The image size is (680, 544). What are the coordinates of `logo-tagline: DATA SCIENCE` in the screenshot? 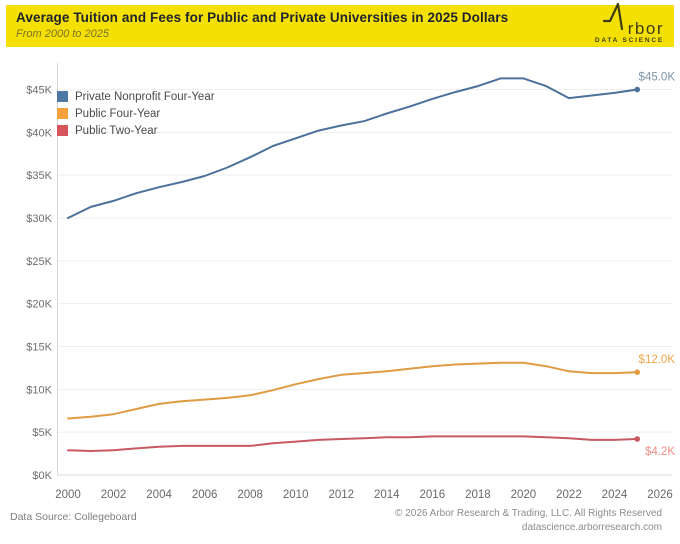 It's located at (629, 40).